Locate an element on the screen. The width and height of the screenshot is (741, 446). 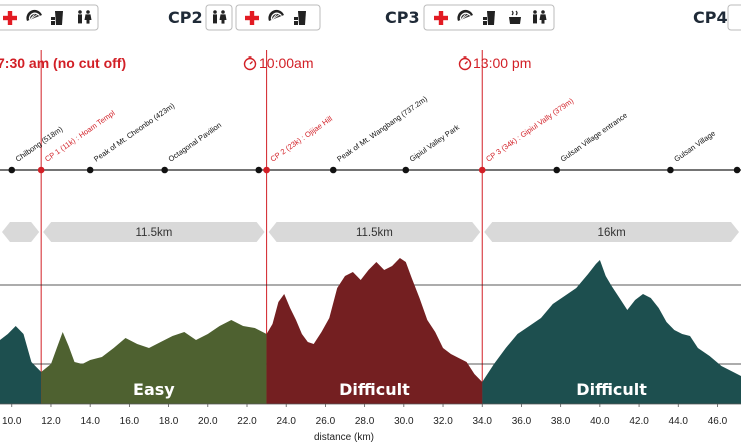
checkpoint-header: CP2 CP3 CP4 is located at coordinates (370, 17).